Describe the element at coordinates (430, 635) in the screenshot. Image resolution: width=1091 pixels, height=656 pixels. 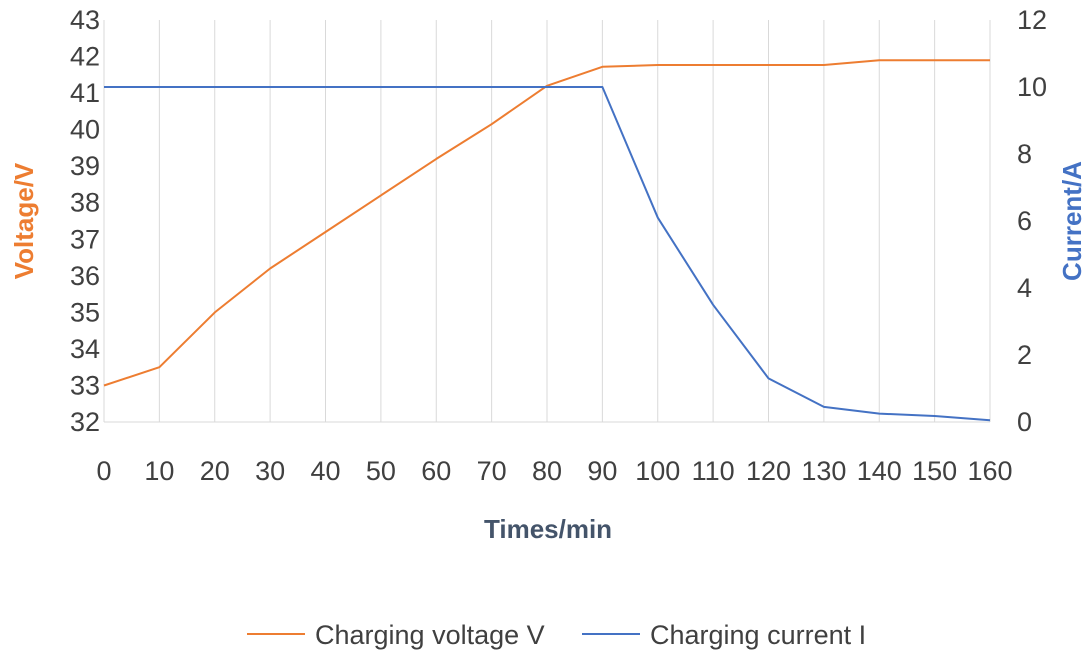
I see `legend-label-voltage: Charging voltage V` at that location.